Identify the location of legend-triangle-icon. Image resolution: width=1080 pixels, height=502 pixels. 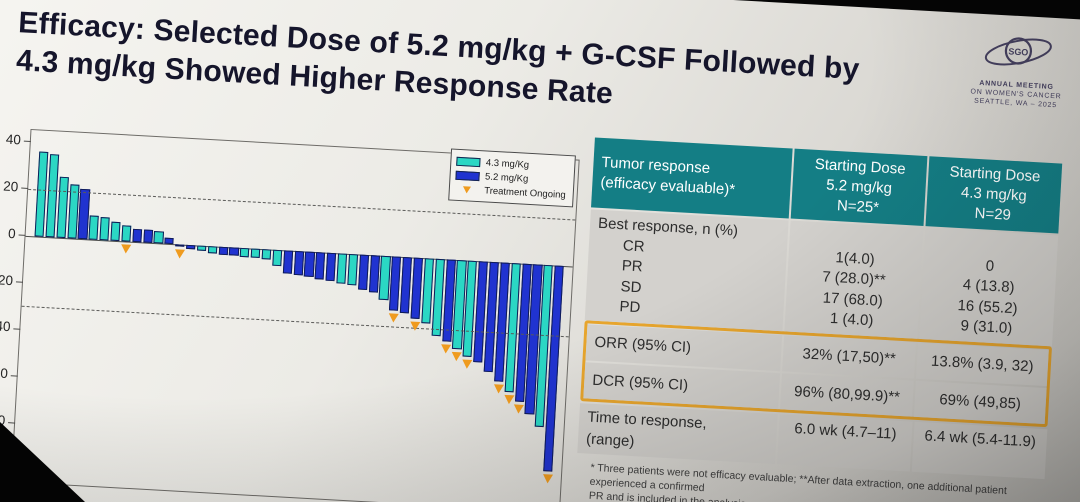
(466, 189).